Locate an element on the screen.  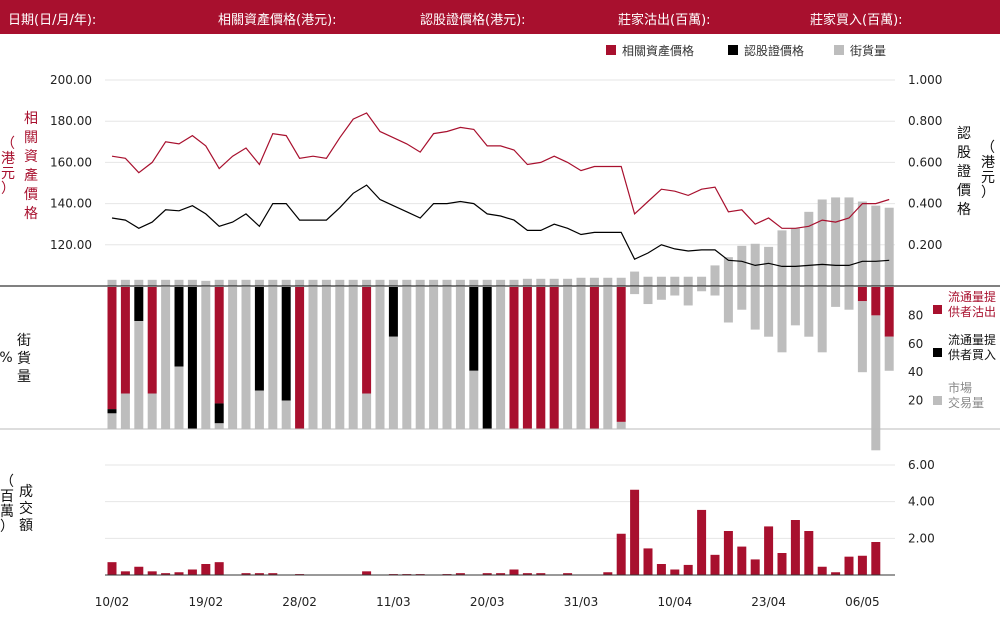
y-right-title-char: 股 is located at coordinates (964, 153).